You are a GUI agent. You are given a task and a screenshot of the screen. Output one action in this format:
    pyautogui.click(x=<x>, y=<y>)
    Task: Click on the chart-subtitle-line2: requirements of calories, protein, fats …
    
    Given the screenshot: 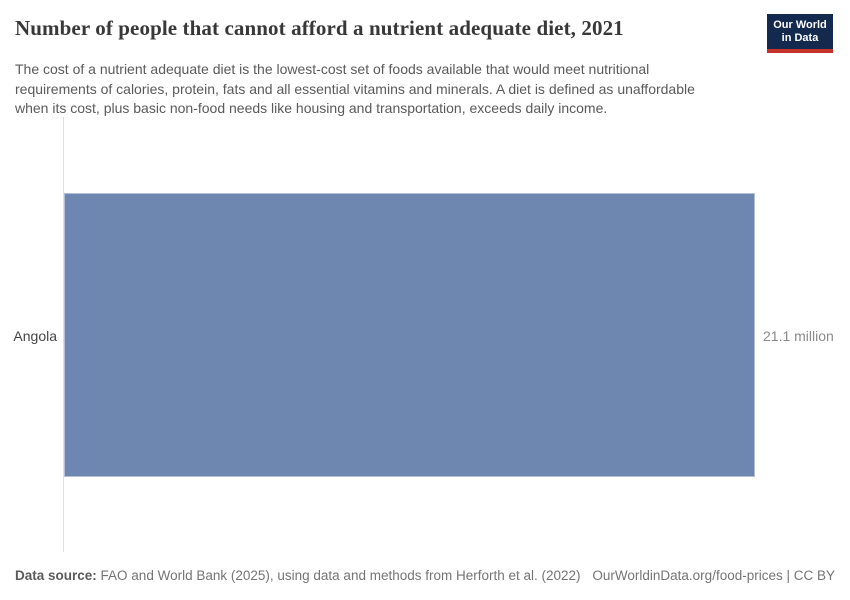 What is the action you would take?
    pyautogui.click(x=355, y=88)
    